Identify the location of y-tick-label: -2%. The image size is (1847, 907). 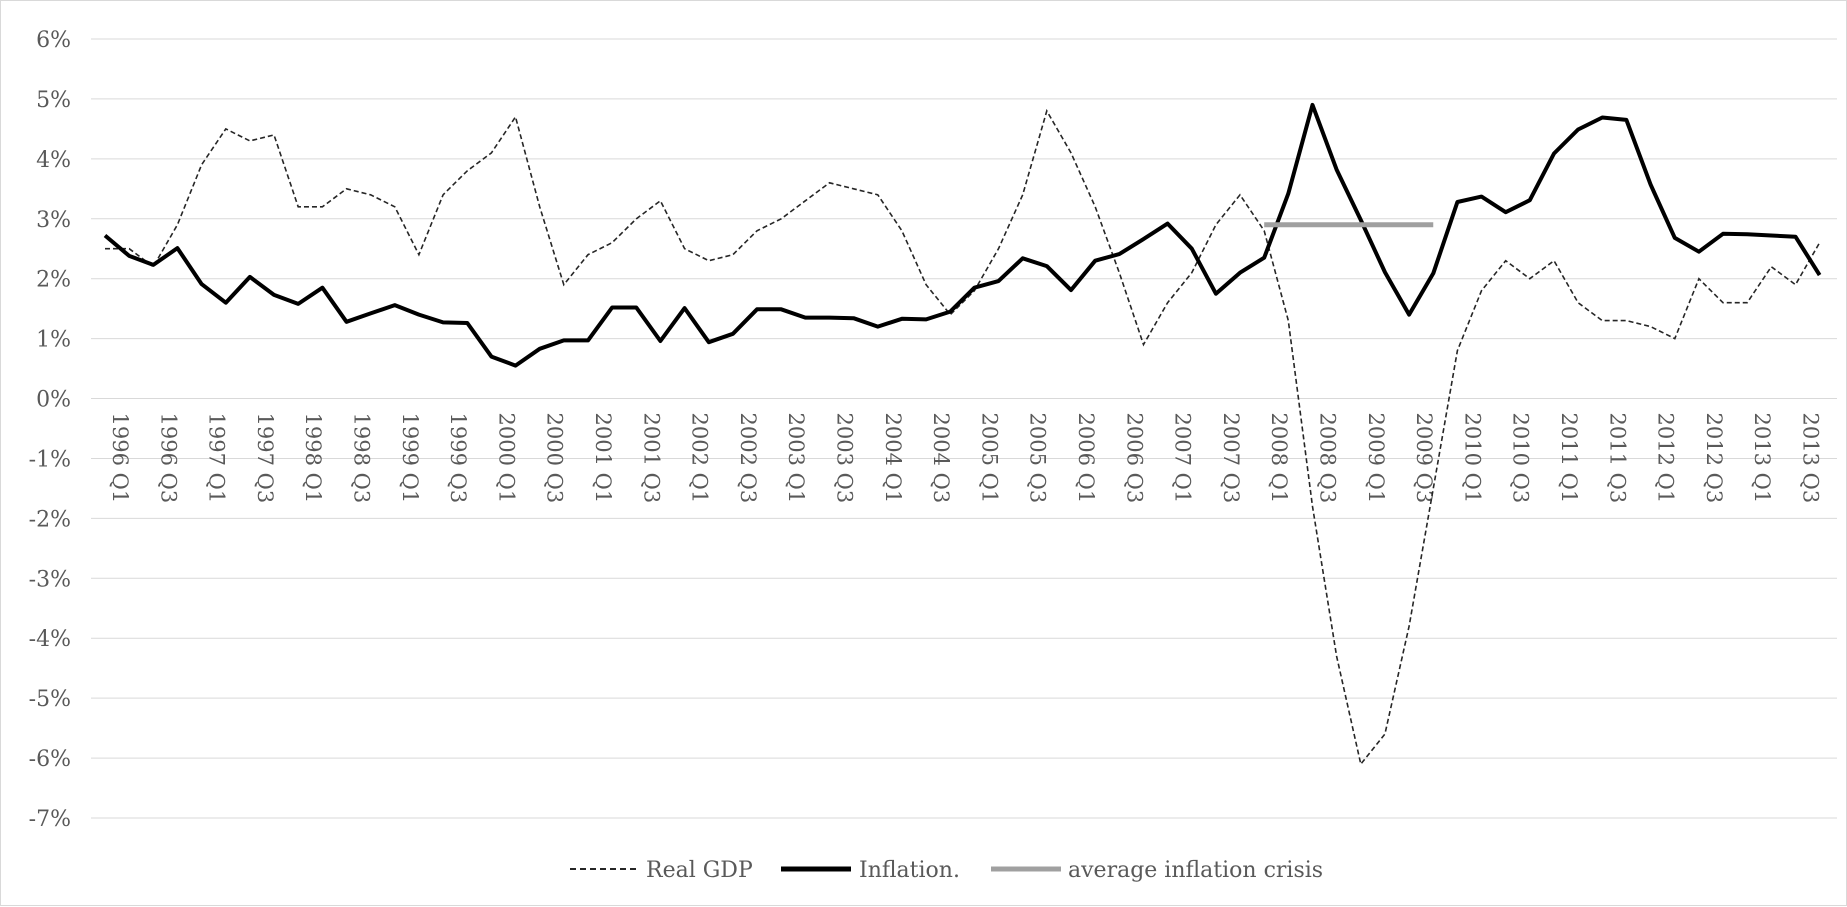
(50, 519).